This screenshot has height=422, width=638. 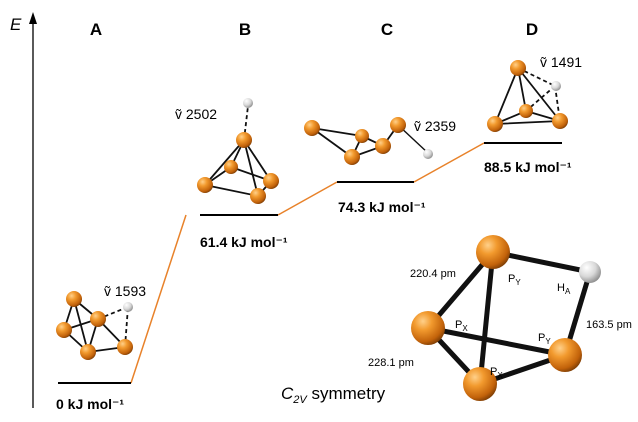 I want to click on detailed-structure, so click(x=506, y=318).